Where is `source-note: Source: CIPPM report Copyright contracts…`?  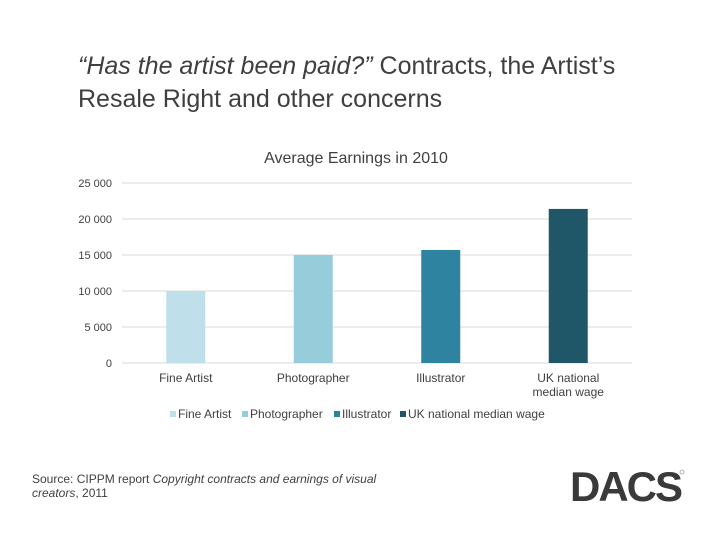 source-note: Source: CIPPM report Copyright contracts… is located at coordinates (227, 486).